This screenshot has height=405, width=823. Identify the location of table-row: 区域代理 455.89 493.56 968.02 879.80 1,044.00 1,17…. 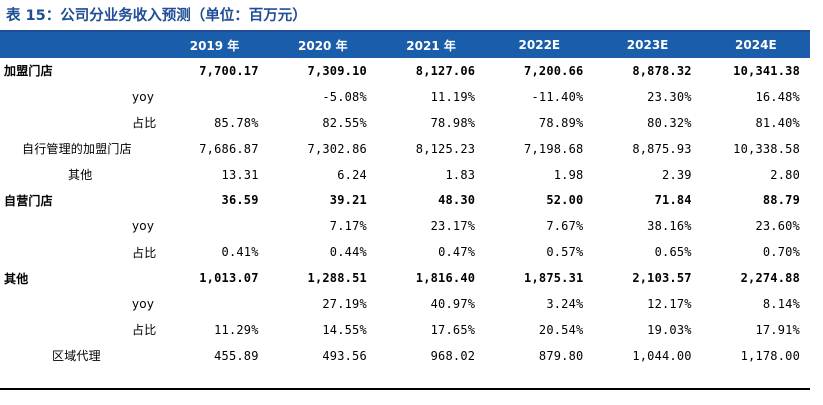
(405, 356).